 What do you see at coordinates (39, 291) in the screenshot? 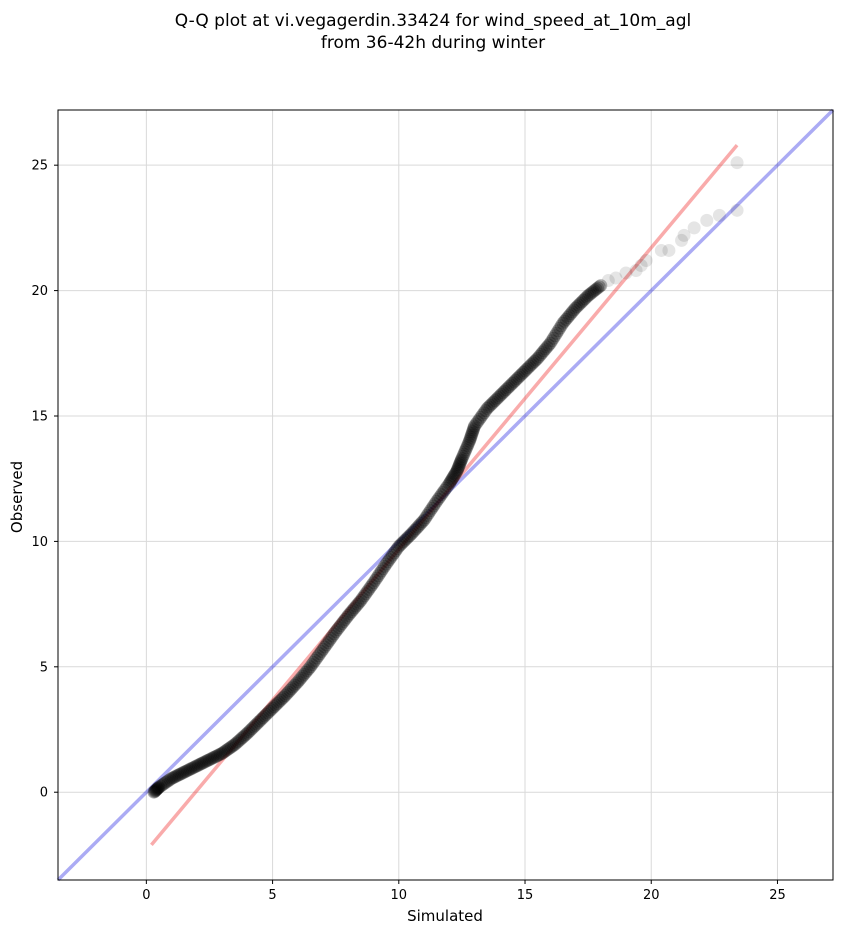
I see `y-tick-label: 20` at bounding box center [39, 291].